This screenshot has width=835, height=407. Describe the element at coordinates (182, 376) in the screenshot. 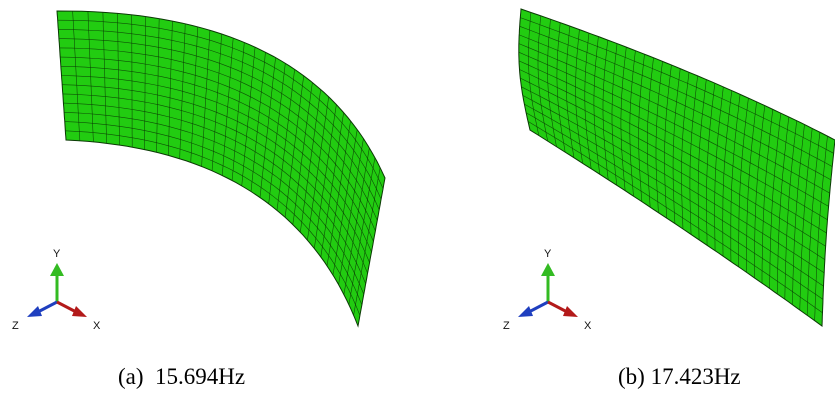

I see `caption-mode-a: (a) 15.694Hz` at that location.